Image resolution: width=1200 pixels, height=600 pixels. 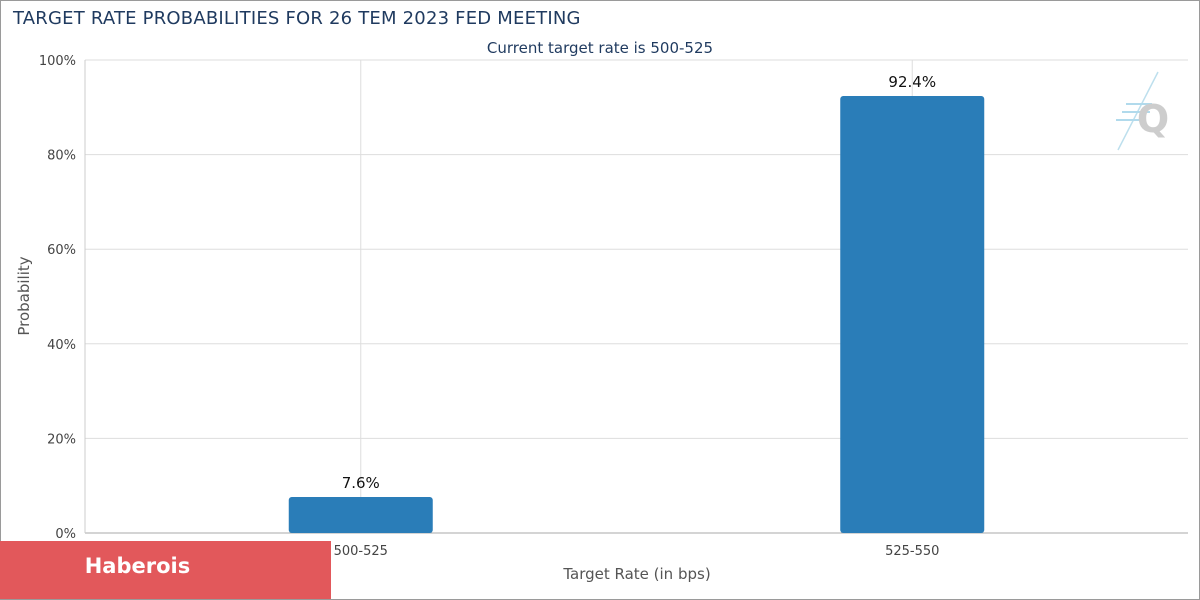 What do you see at coordinates (61, 250) in the screenshot?
I see `y-tick-label: 60%` at bounding box center [61, 250].